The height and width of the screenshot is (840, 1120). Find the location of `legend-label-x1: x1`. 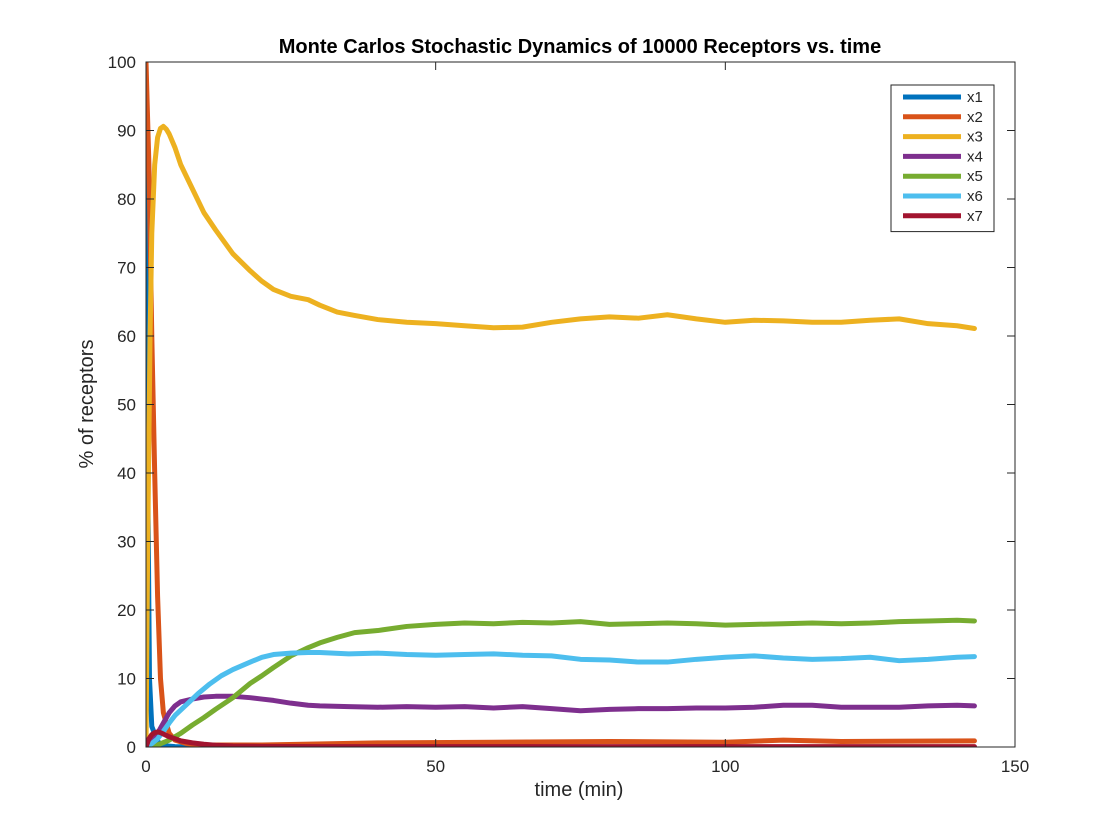

legend-label-x1: x1 is located at coordinates (975, 97).